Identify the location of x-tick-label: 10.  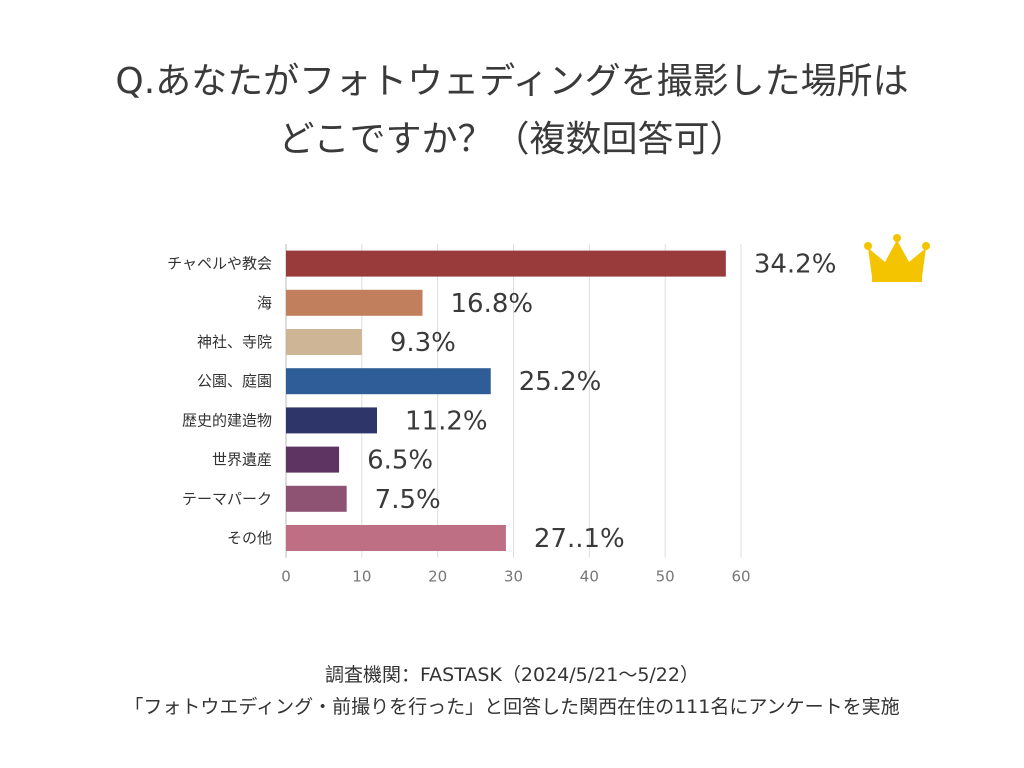
(361, 577).